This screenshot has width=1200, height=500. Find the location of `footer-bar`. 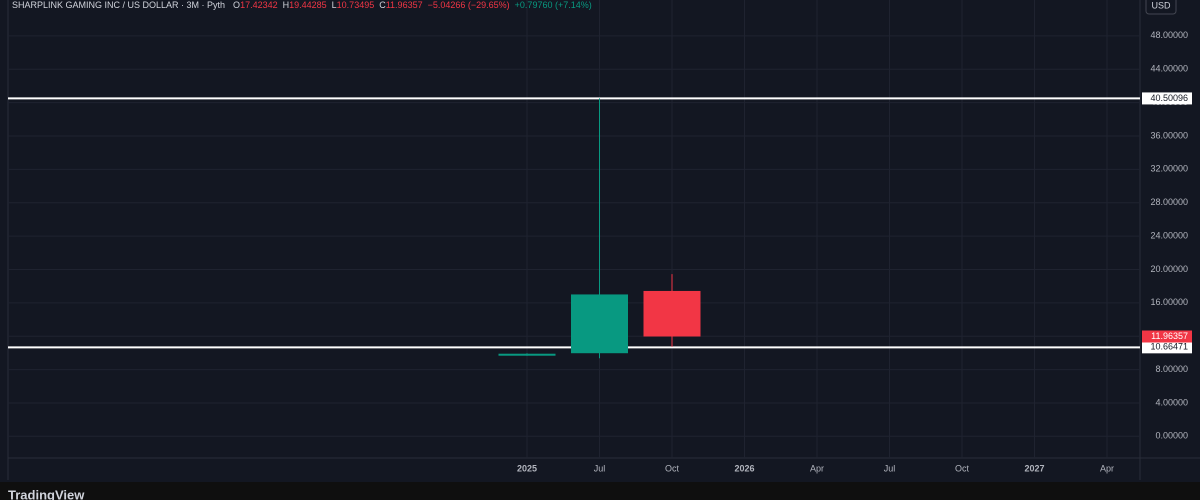

footer-bar is located at coordinates (600, 491).